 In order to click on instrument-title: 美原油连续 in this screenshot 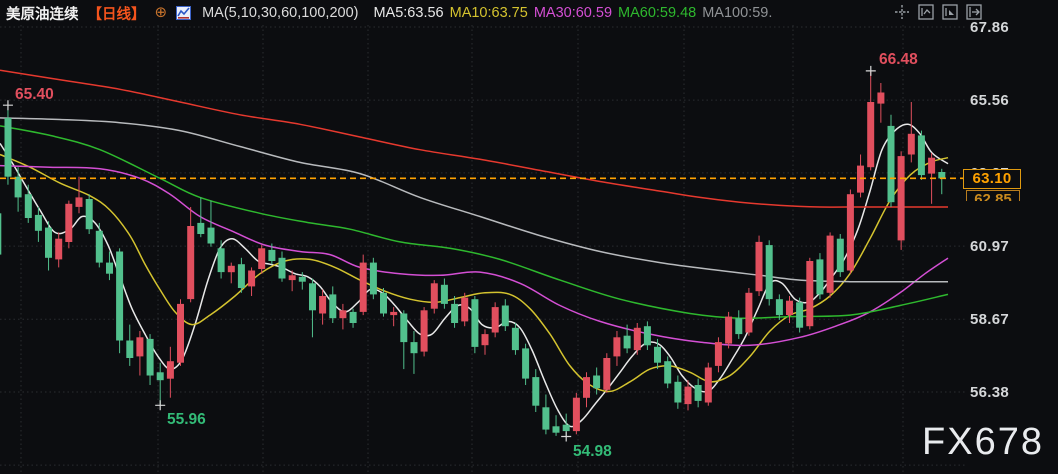, I will do `click(42, 14)`.